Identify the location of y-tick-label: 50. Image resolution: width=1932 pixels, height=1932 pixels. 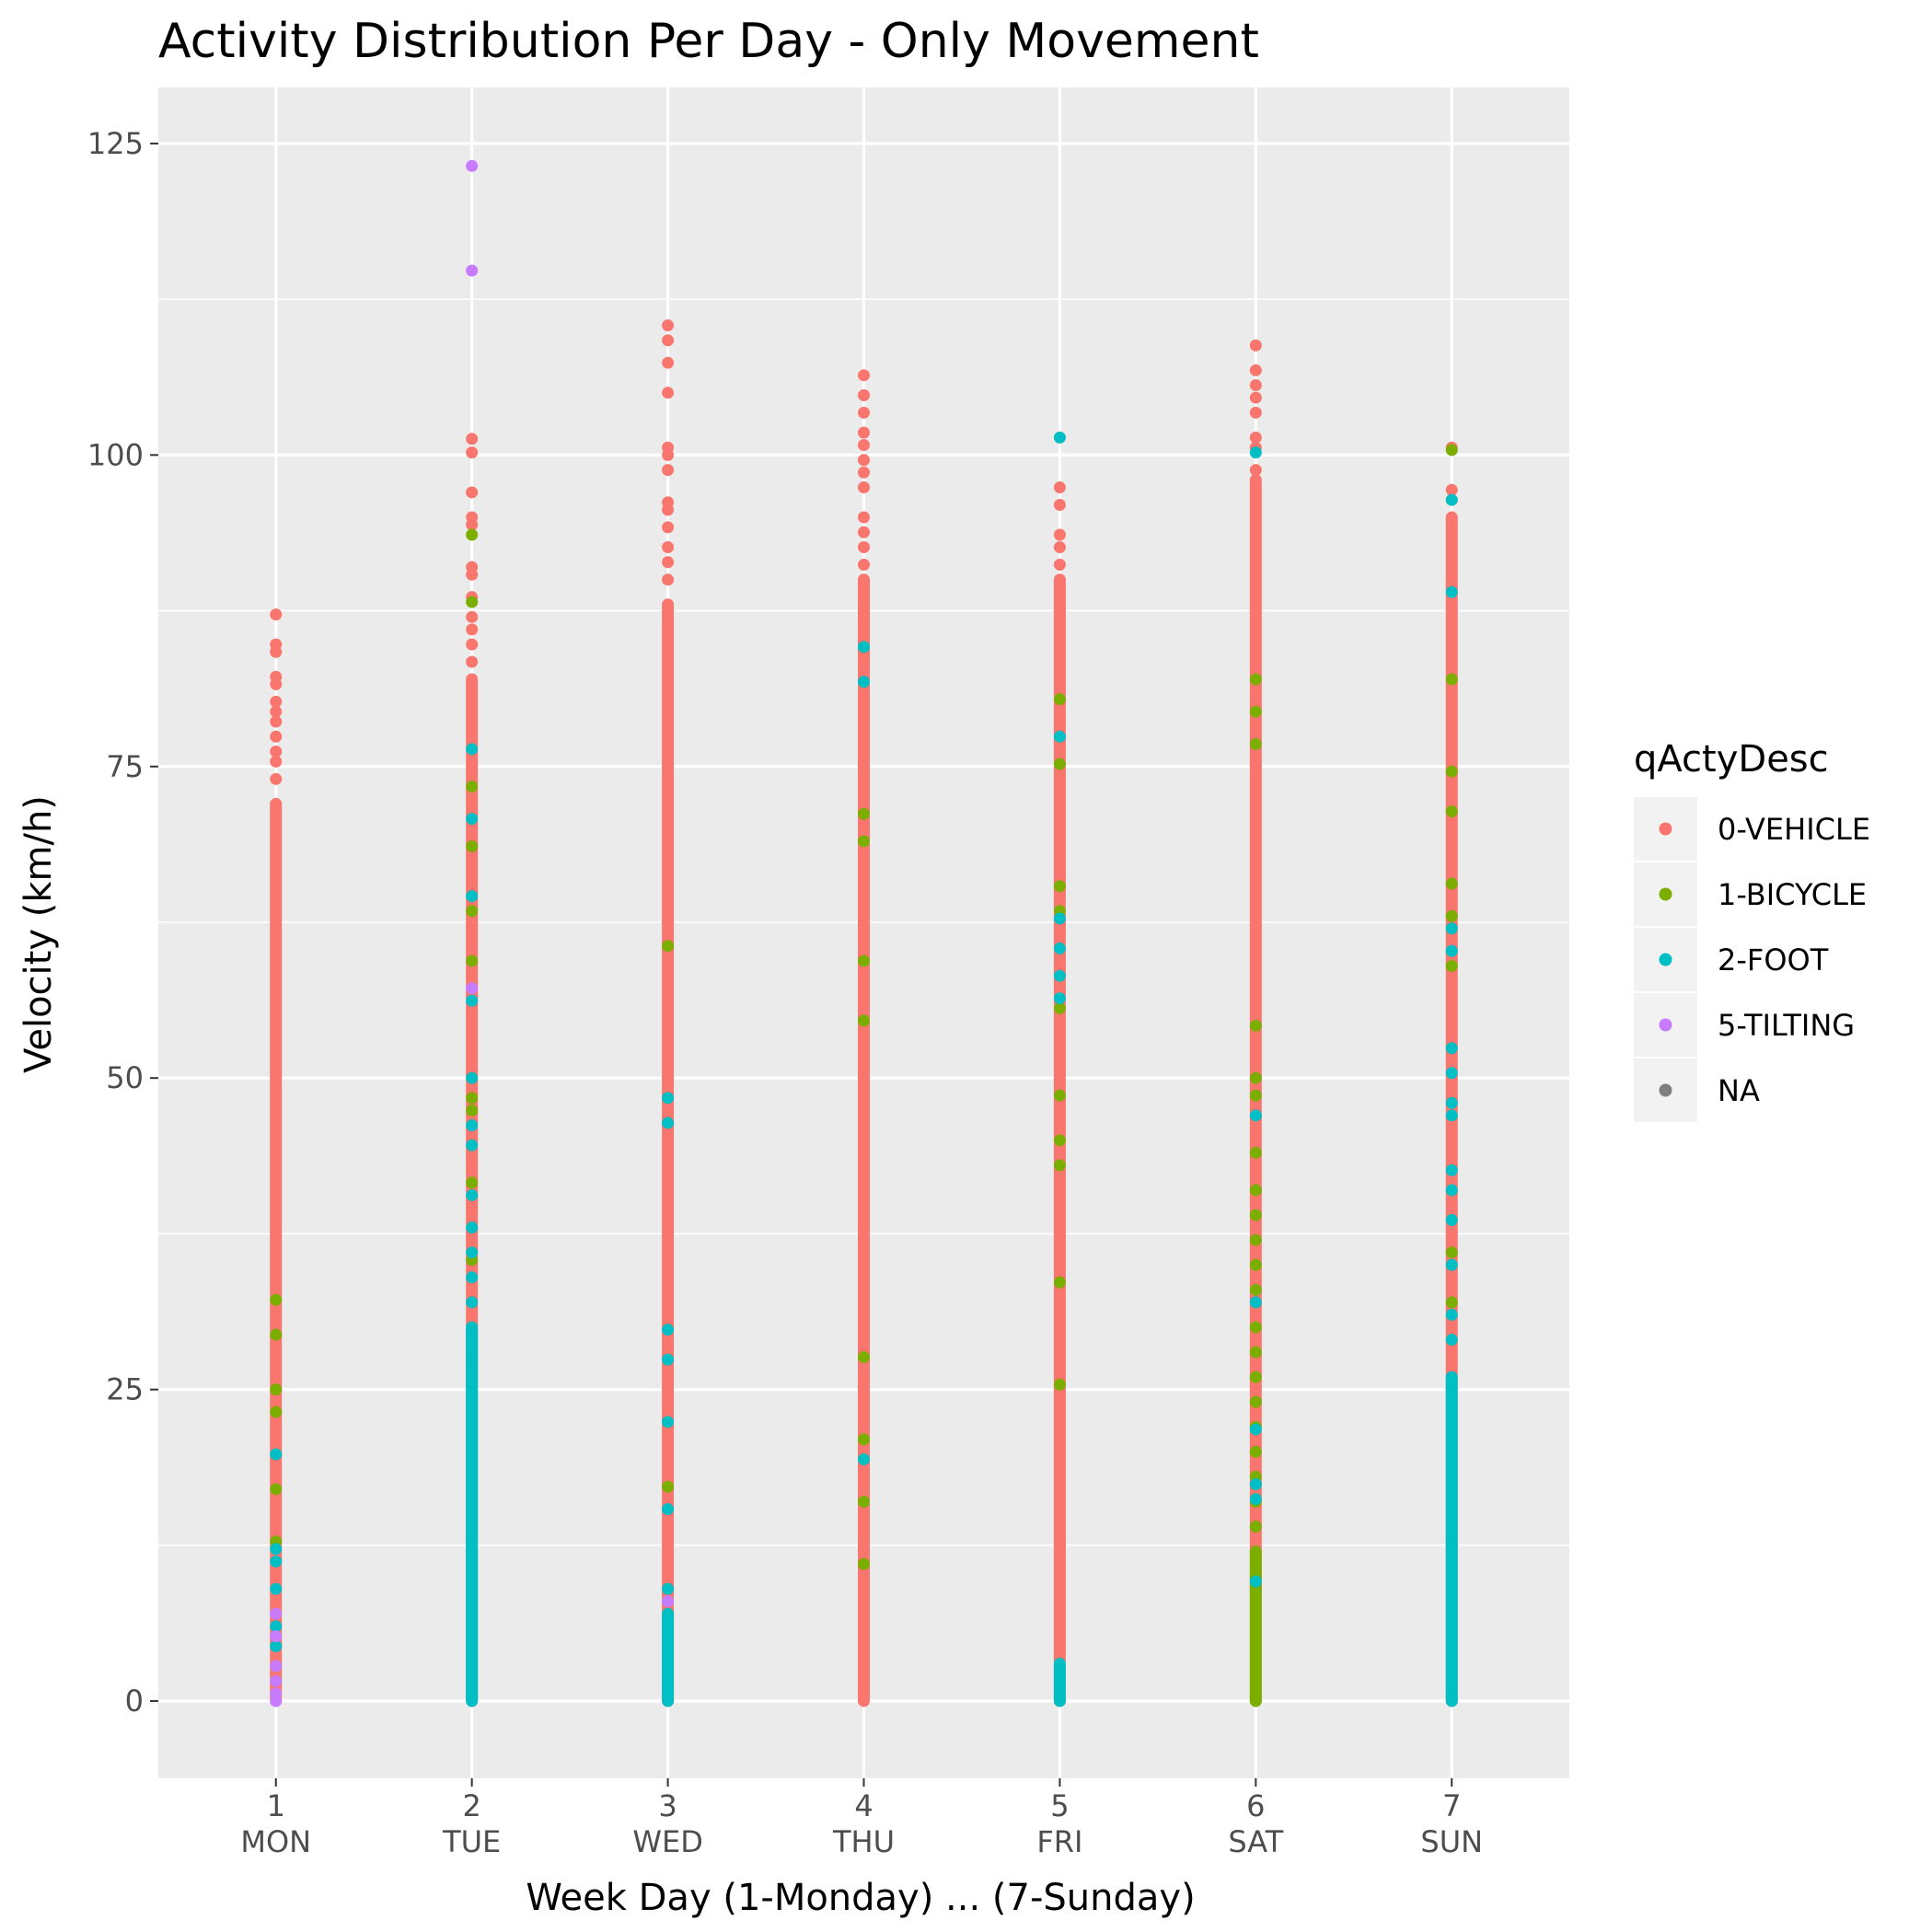
(125, 1077).